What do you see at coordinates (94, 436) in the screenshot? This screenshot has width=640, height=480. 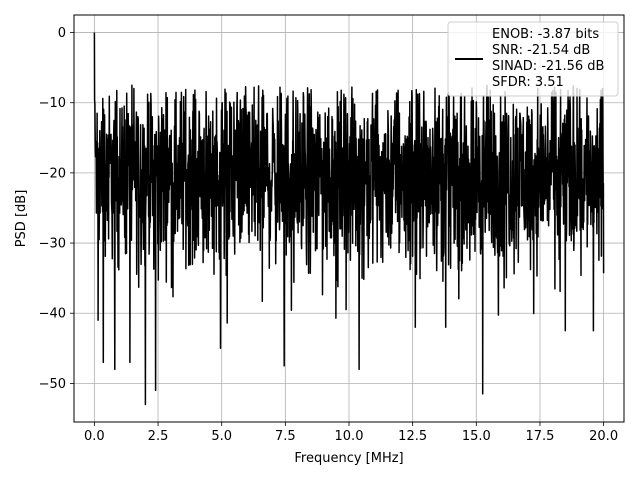 I see `x-tick-label: 0.0` at bounding box center [94, 436].